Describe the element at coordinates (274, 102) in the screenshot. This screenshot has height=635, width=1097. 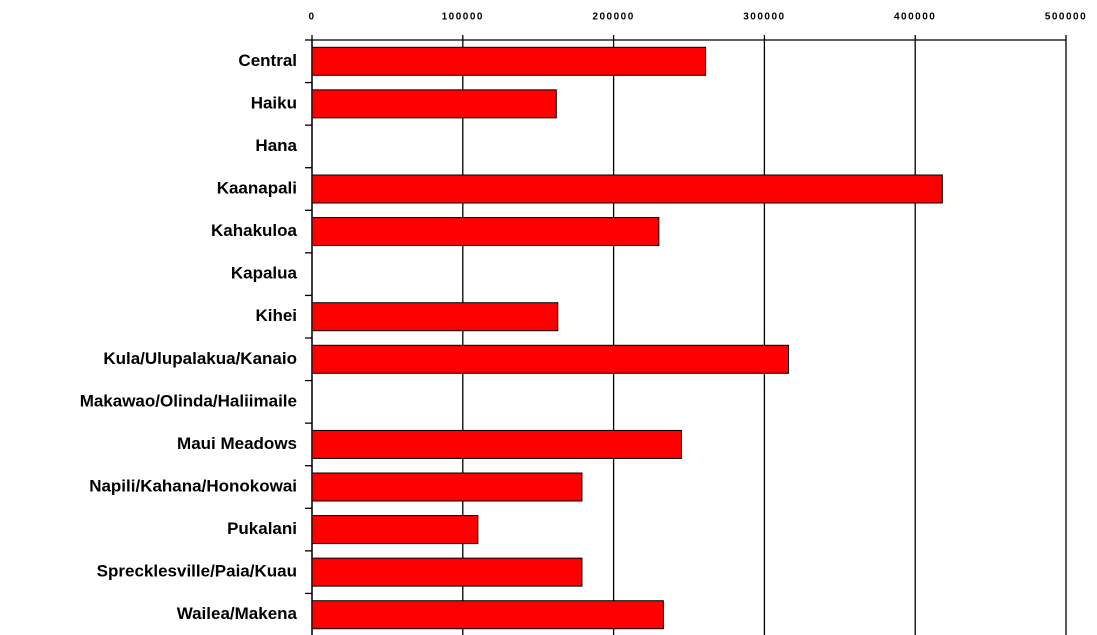
I see `y-tick-label: Haiku` at that location.